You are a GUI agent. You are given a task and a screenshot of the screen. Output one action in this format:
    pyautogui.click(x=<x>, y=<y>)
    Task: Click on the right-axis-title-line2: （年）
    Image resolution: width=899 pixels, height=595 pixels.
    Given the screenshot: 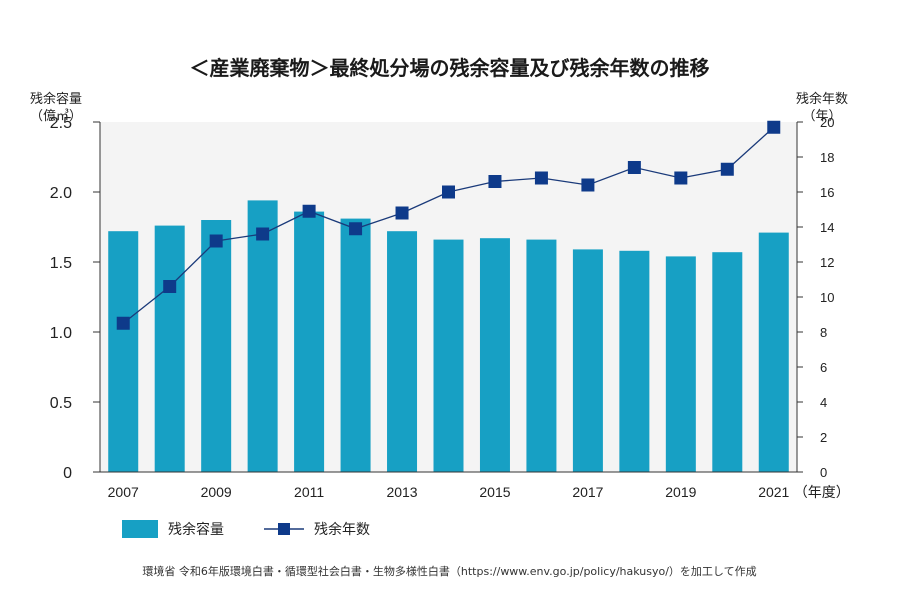 What is the action you would take?
    pyautogui.click(x=822, y=116)
    